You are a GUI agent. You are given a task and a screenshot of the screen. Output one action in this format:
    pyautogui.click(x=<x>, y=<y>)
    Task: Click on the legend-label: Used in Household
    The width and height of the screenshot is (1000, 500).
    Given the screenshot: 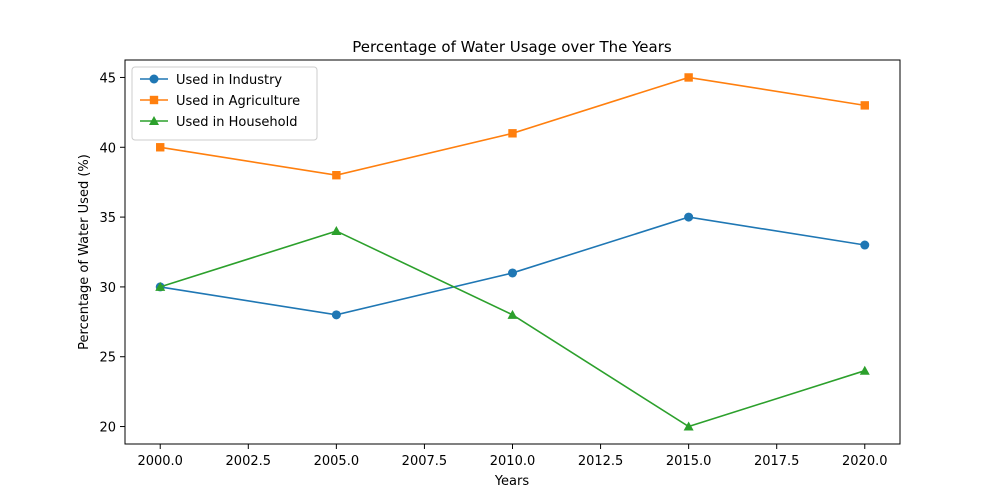 What is the action you would take?
    pyautogui.click(x=236, y=122)
    